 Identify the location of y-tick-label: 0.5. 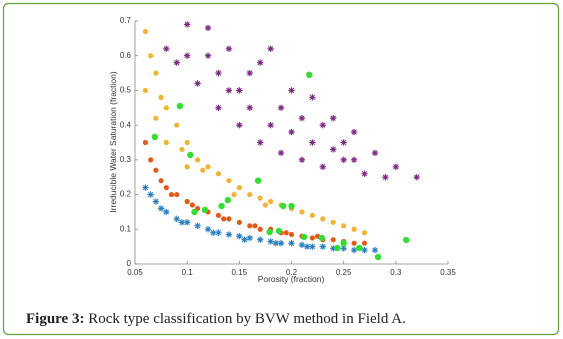
(126, 90).